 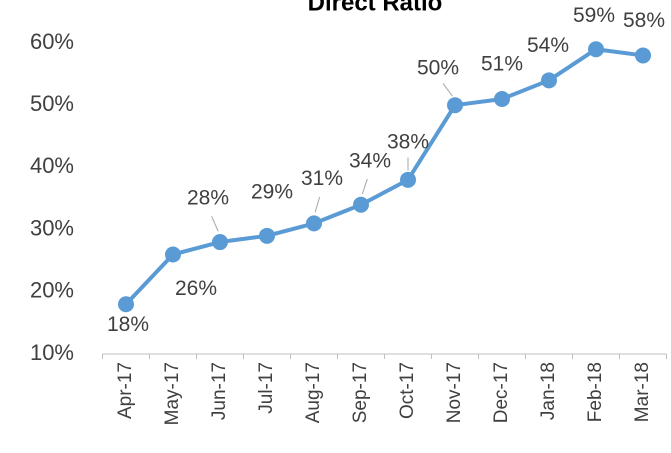 I want to click on x-tick-label: Apr-17, so click(x=125, y=390).